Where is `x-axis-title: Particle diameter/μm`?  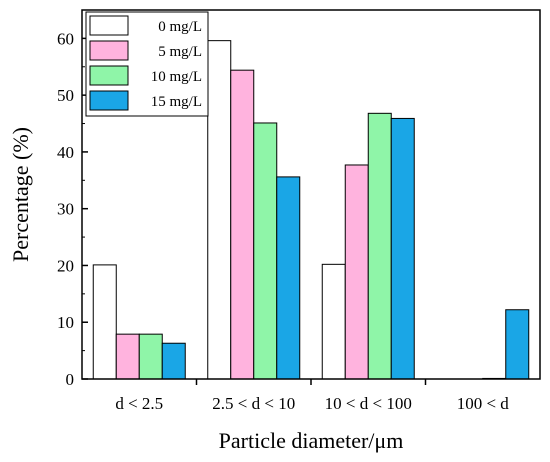 x-axis-title: Particle diameter/μm is located at coordinates (311, 440).